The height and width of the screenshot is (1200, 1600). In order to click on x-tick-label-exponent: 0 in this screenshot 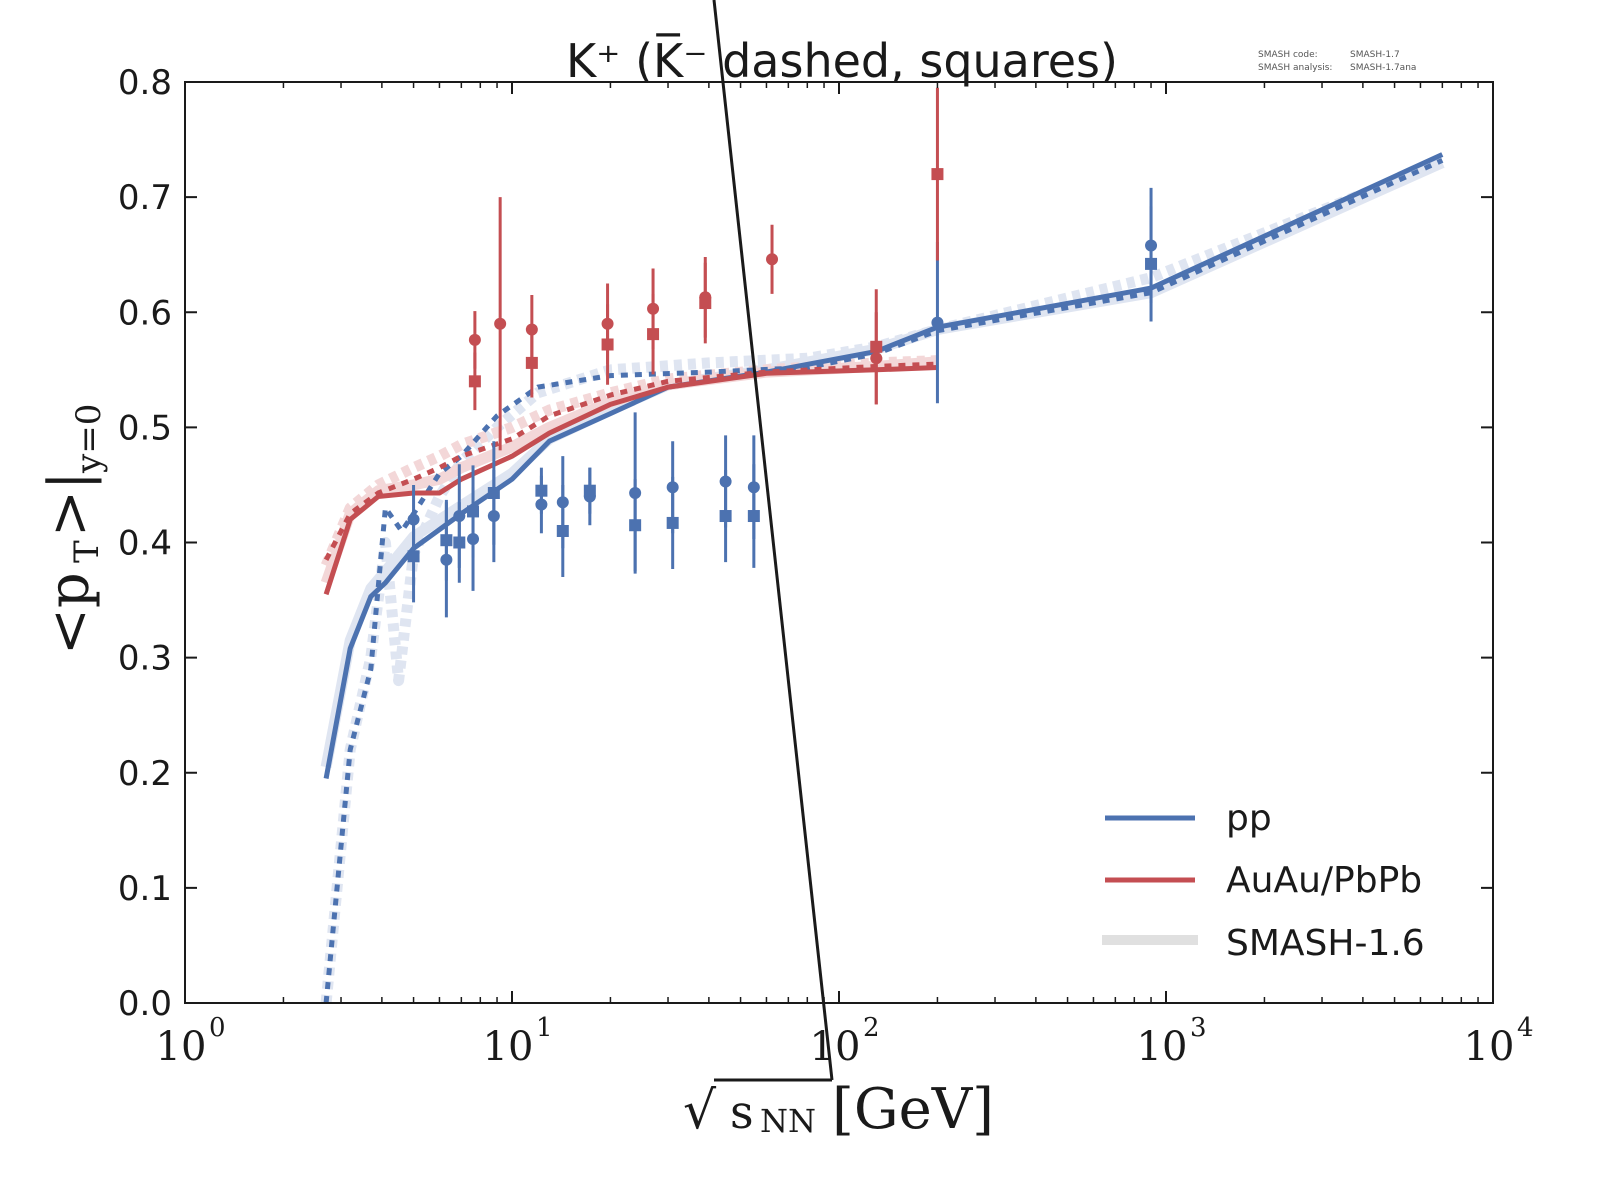, I will do `click(217, 1028)`.